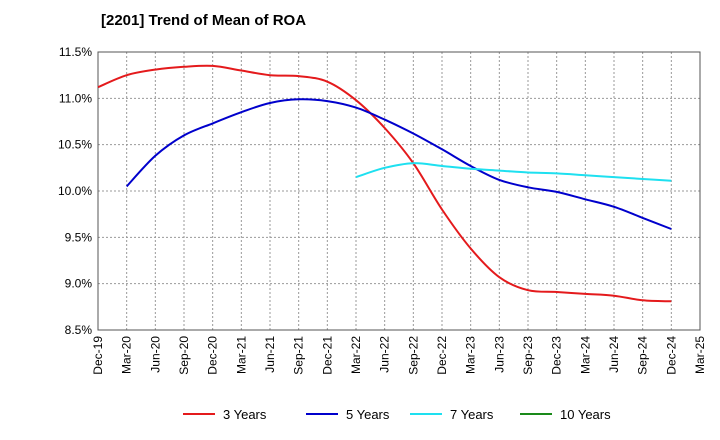 This screenshot has width=720, height=440. I want to click on x-tick-label: Dec-20, so click(213, 355).